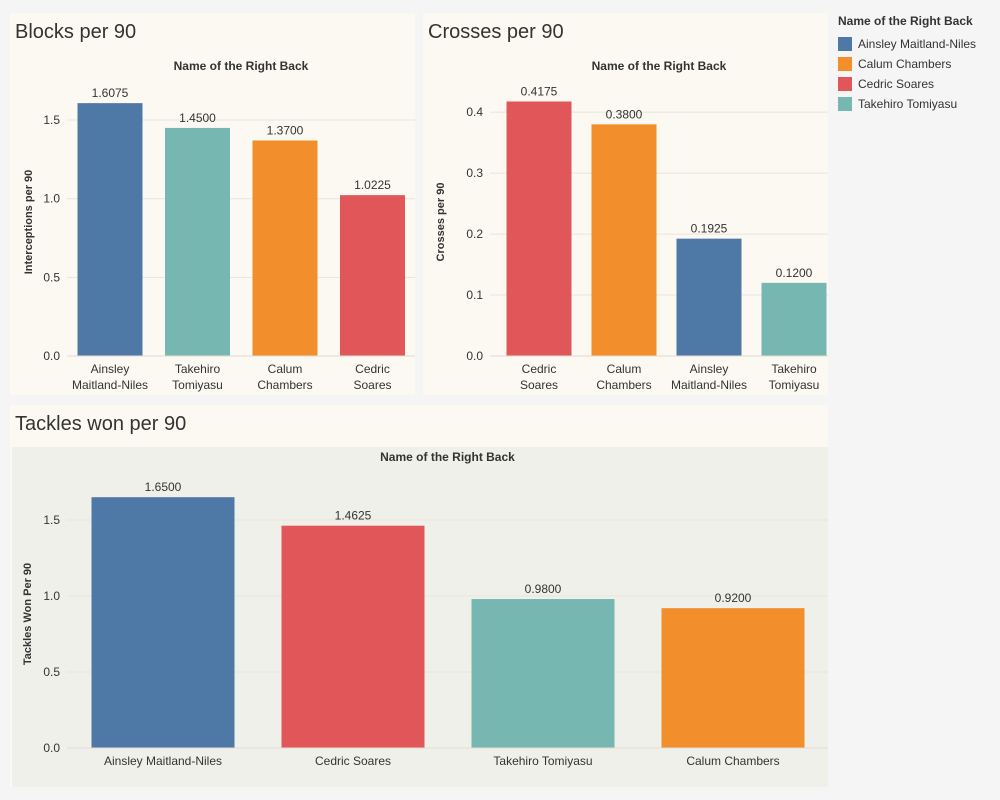  I want to click on legend-item: Calum Chambers, so click(907, 64).